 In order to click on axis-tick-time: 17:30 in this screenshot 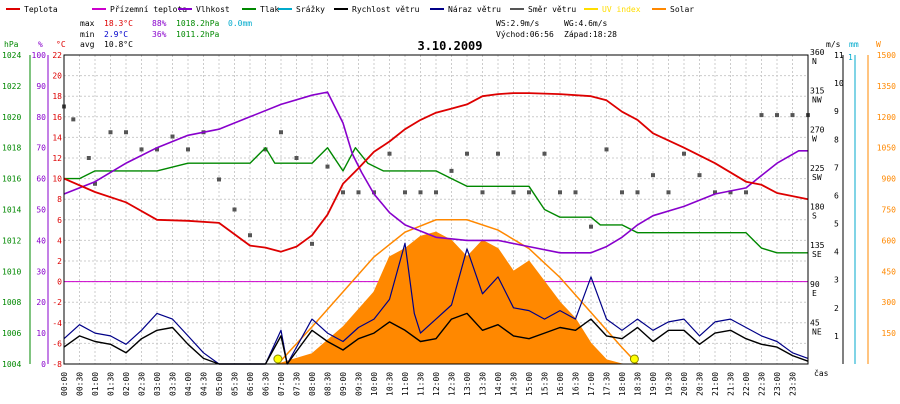, I will do `click(607, 384)`.